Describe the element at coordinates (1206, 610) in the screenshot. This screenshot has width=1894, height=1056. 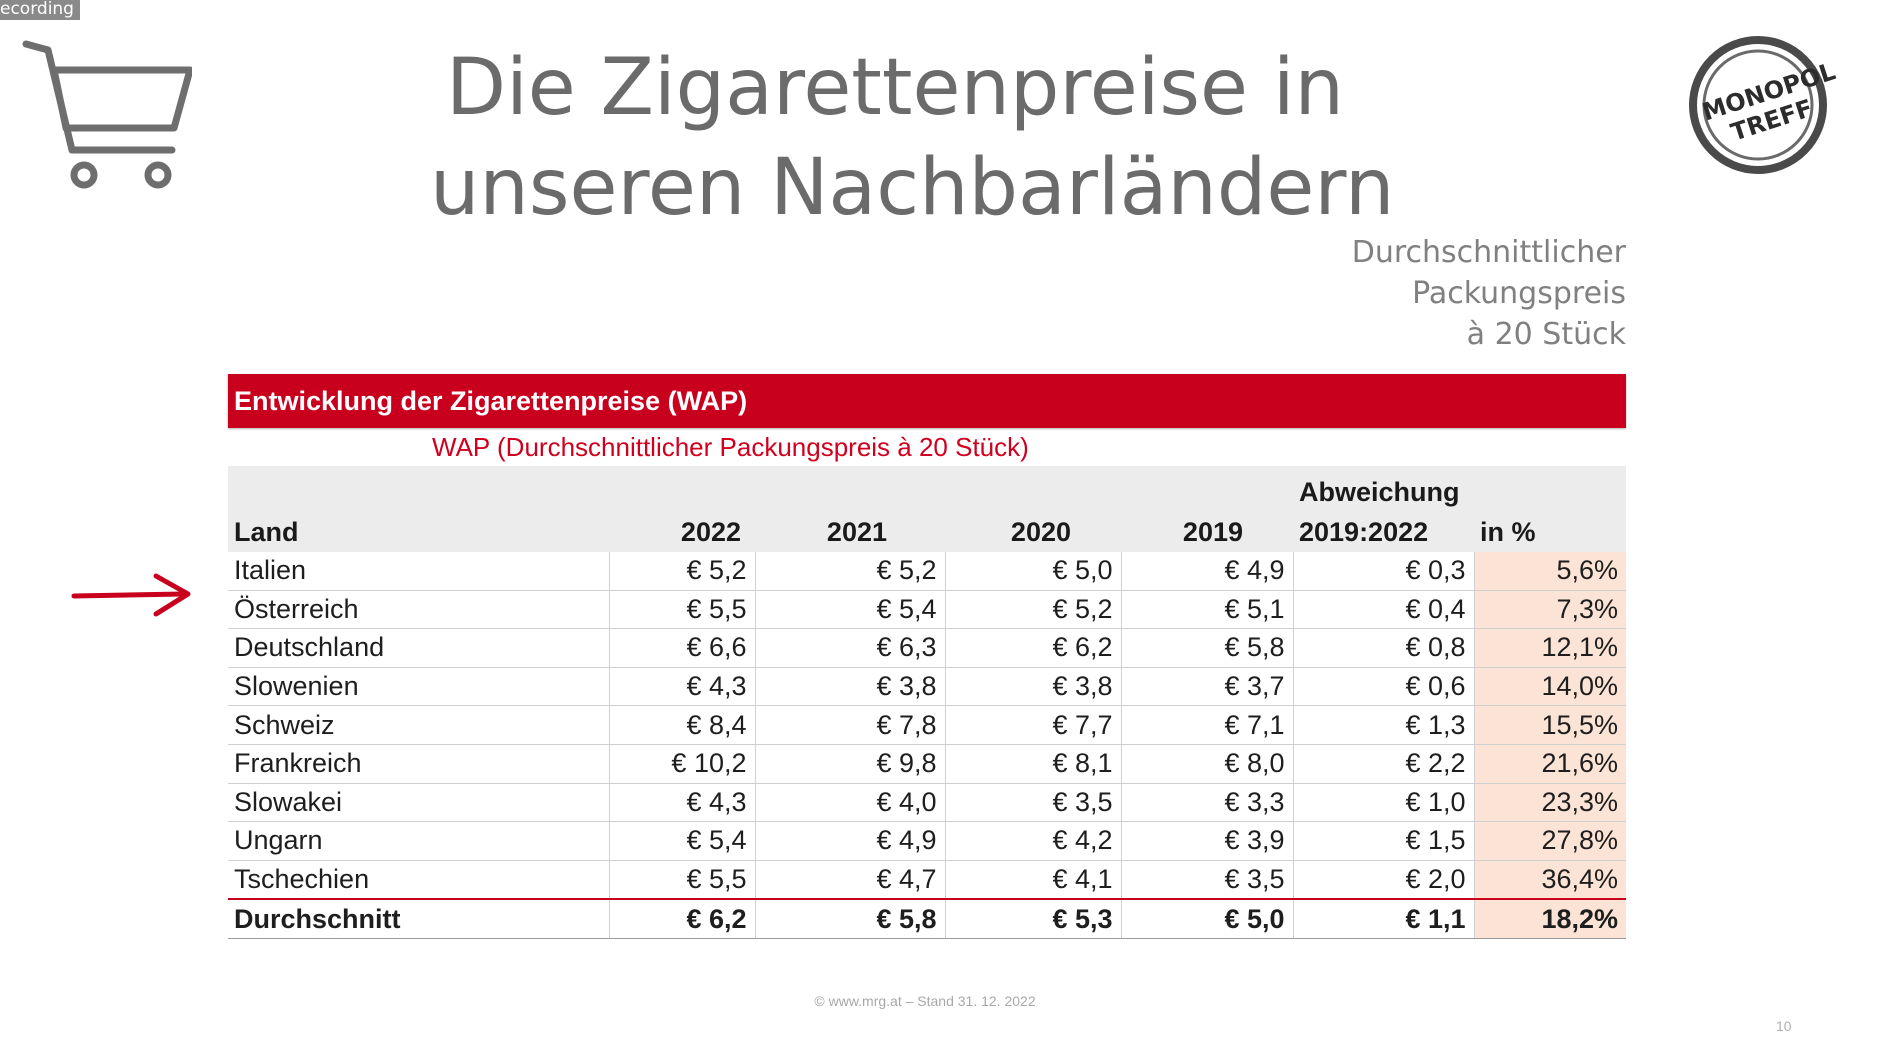
I see `cell-2019: € 5,1` at that location.